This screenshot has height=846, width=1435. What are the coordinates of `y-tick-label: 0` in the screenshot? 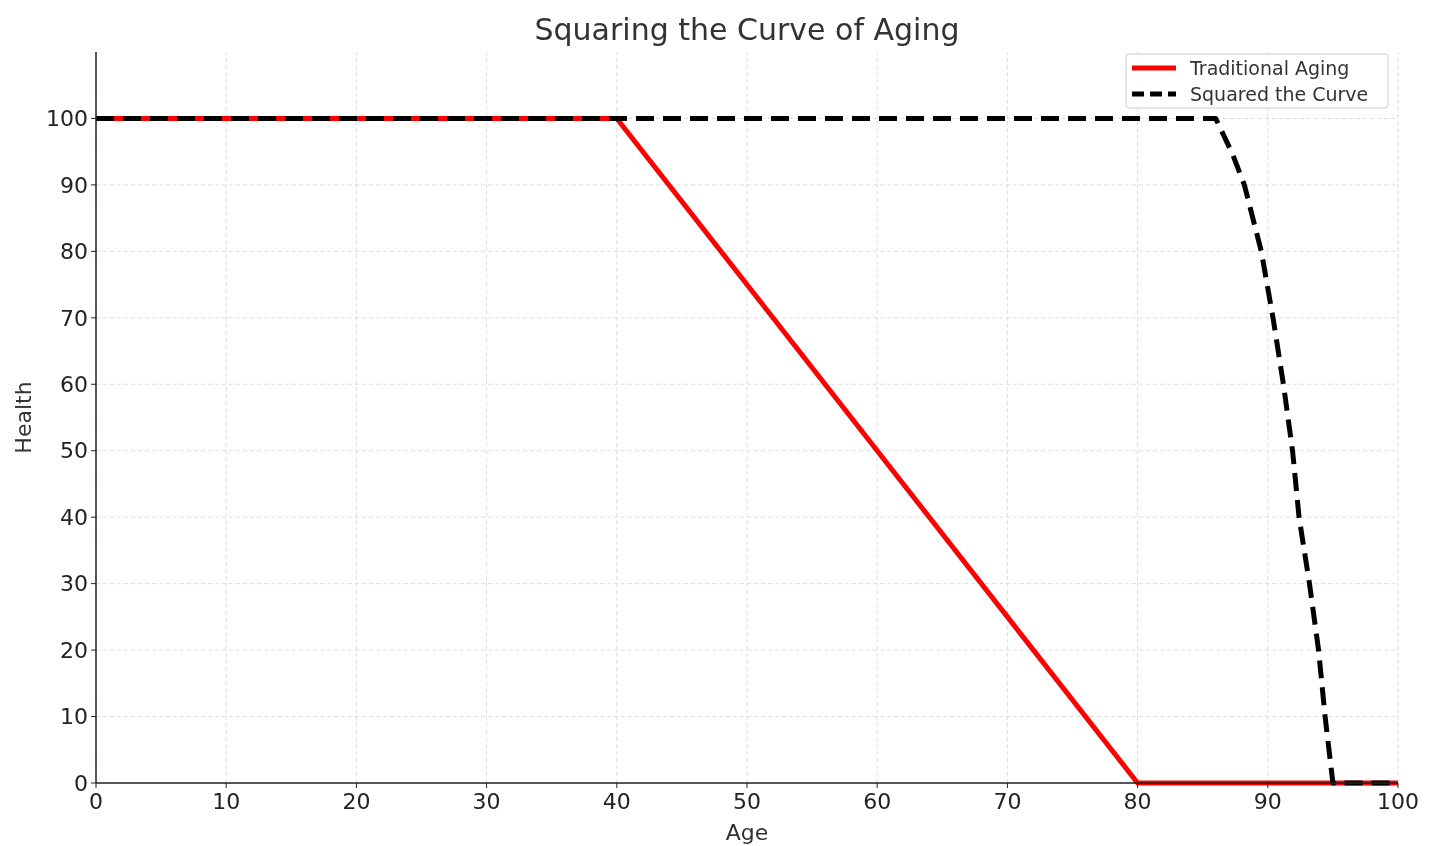 It's located at (81, 783).